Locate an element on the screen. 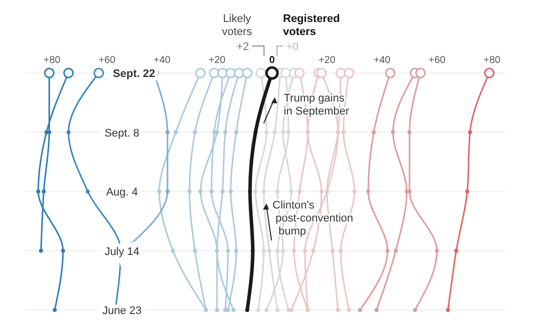  y-tick-label: Aug. 4 is located at coordinates (122, 192).